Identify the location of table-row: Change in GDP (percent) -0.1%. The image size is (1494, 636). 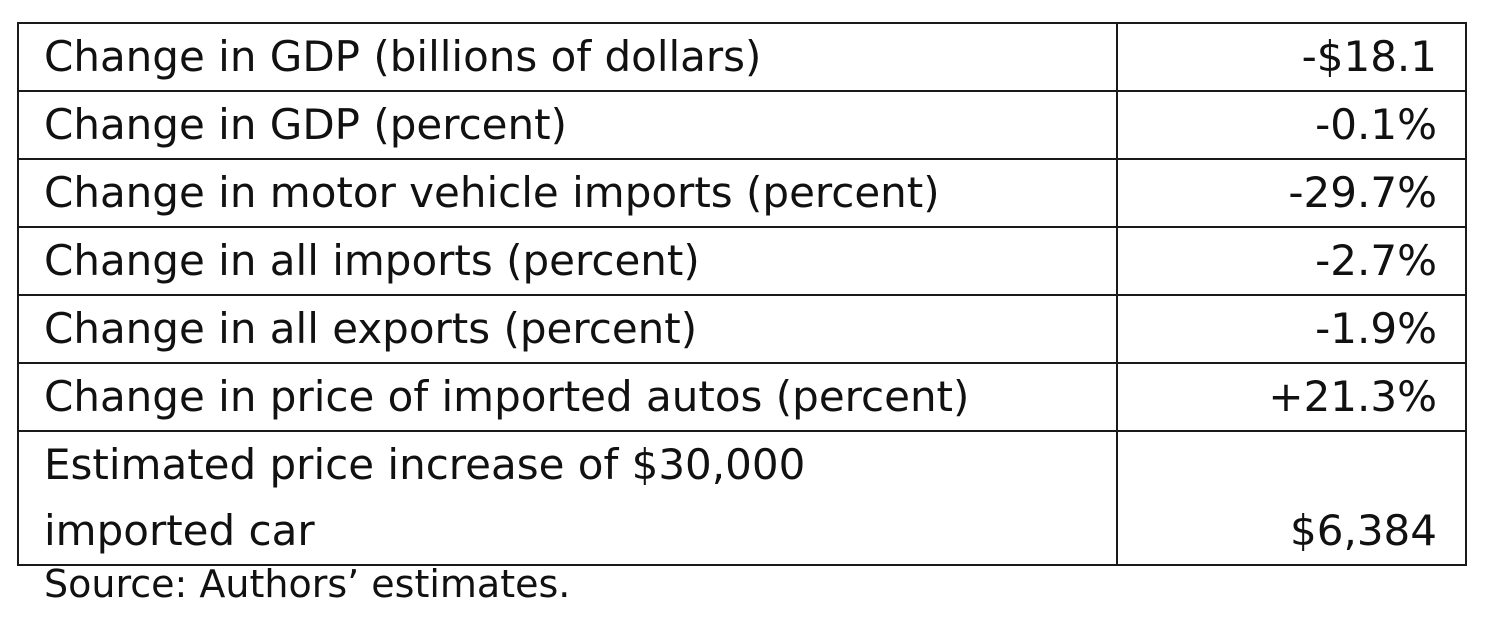
(742, 125).